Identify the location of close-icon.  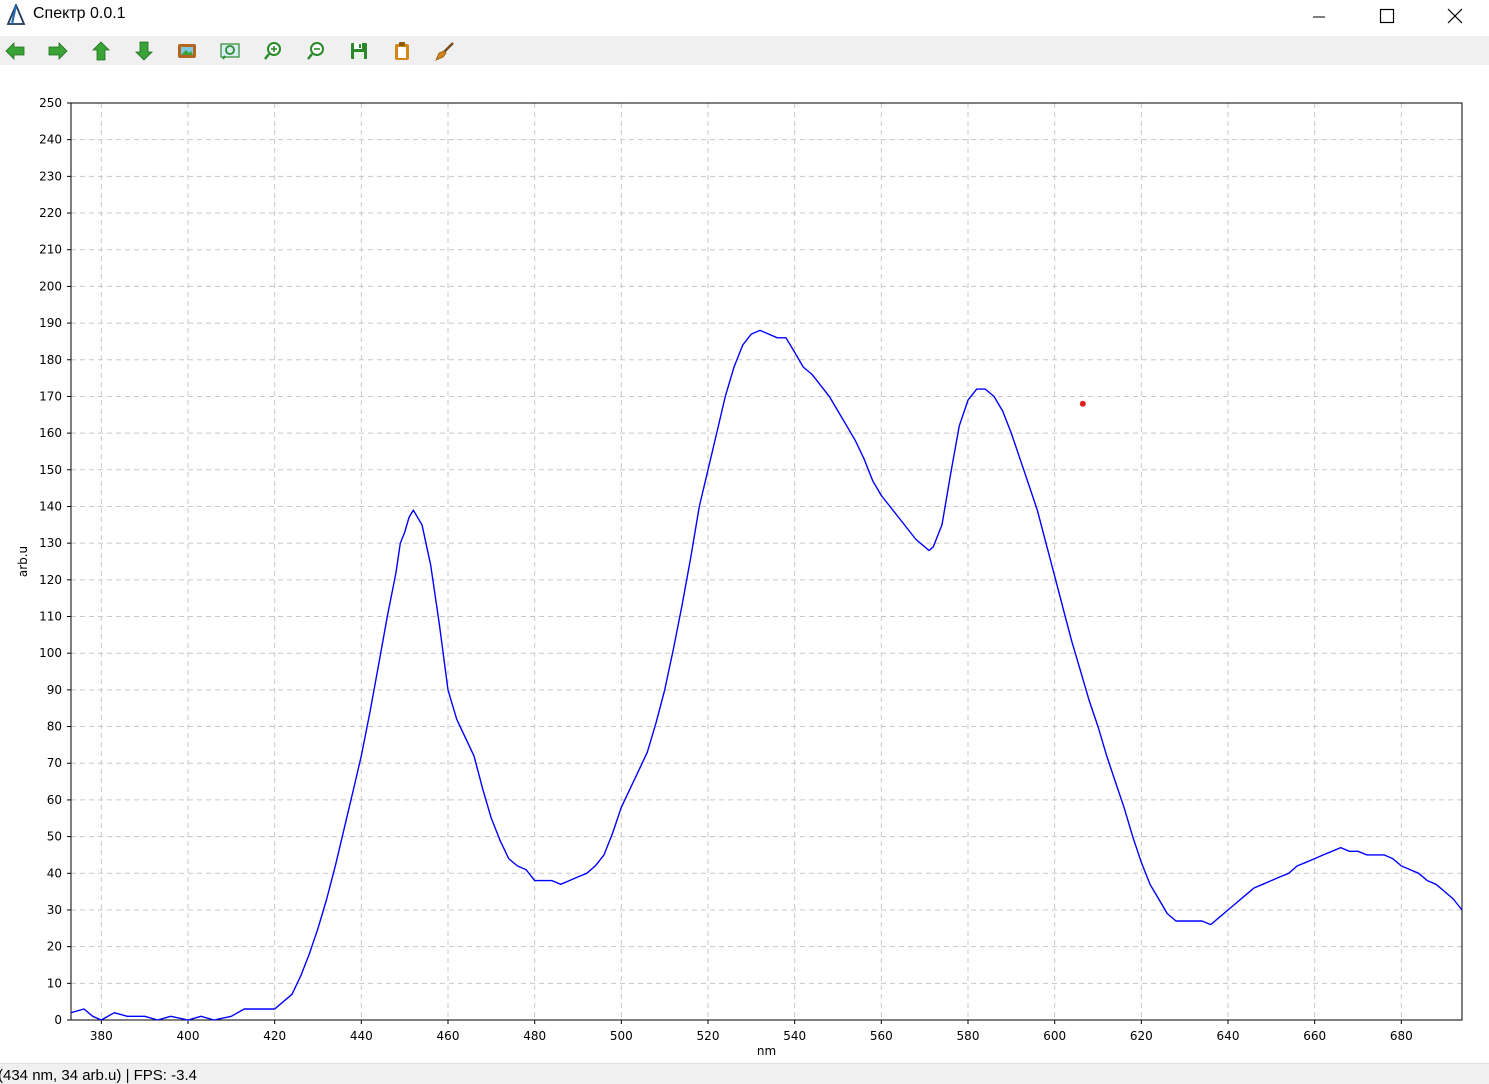
(1455, 16).